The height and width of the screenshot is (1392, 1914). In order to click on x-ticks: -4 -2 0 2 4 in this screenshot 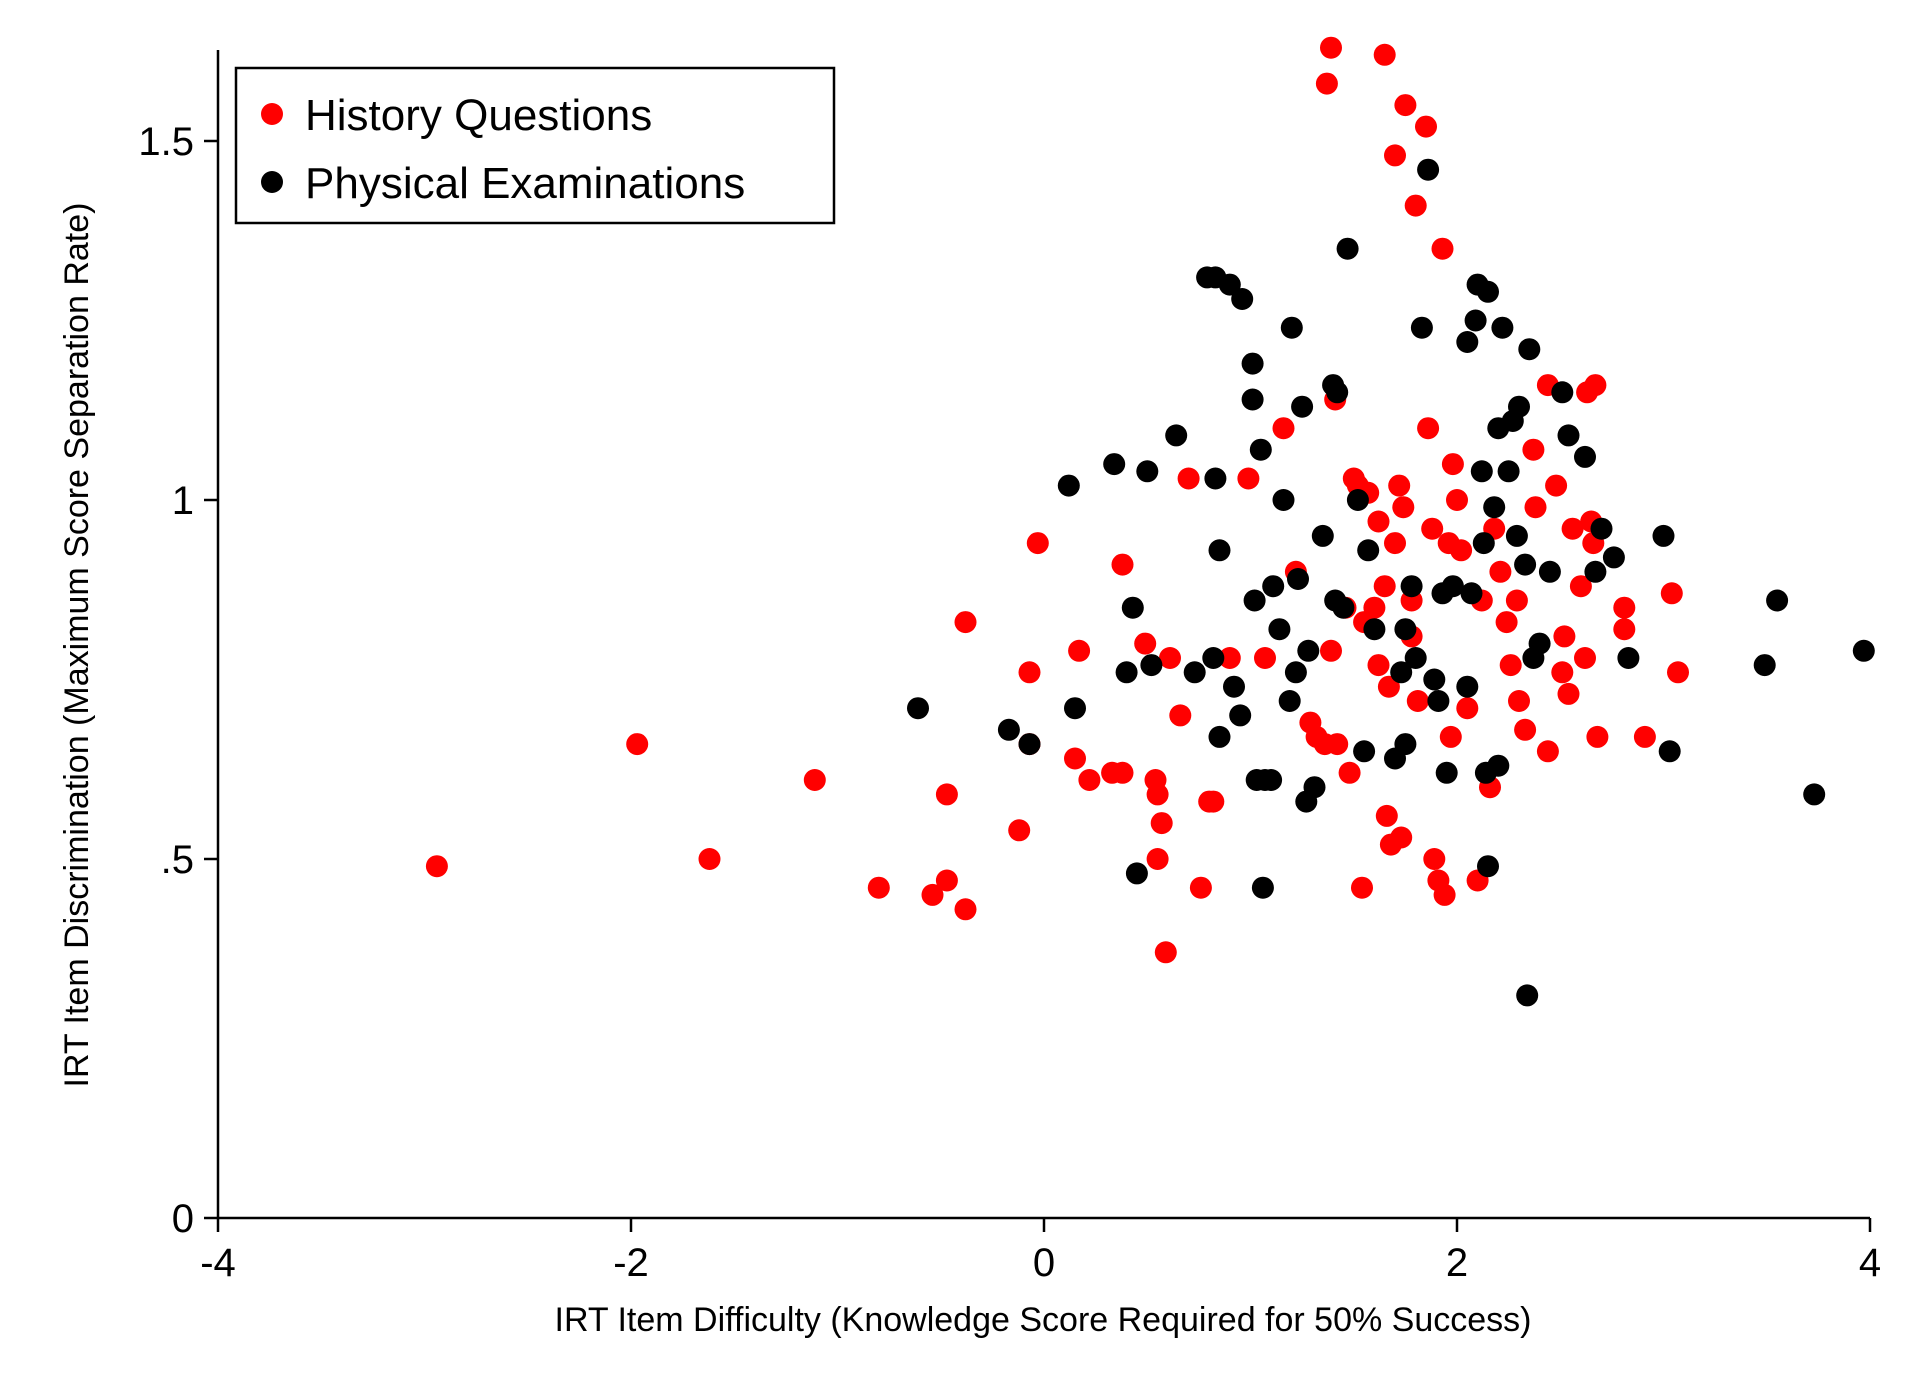, I will do `click(1040, 1251)`.